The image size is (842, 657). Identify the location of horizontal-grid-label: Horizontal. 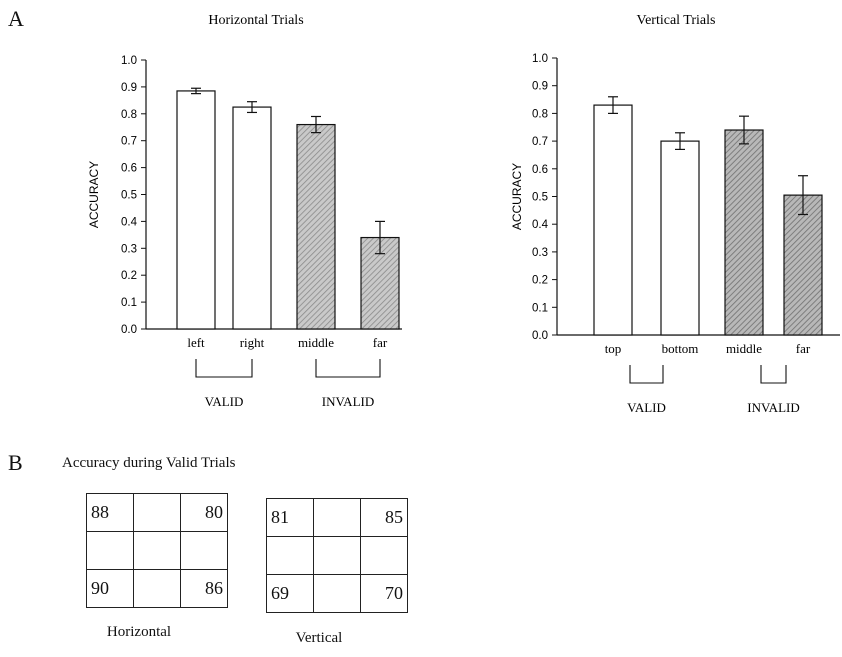
(139, 632).